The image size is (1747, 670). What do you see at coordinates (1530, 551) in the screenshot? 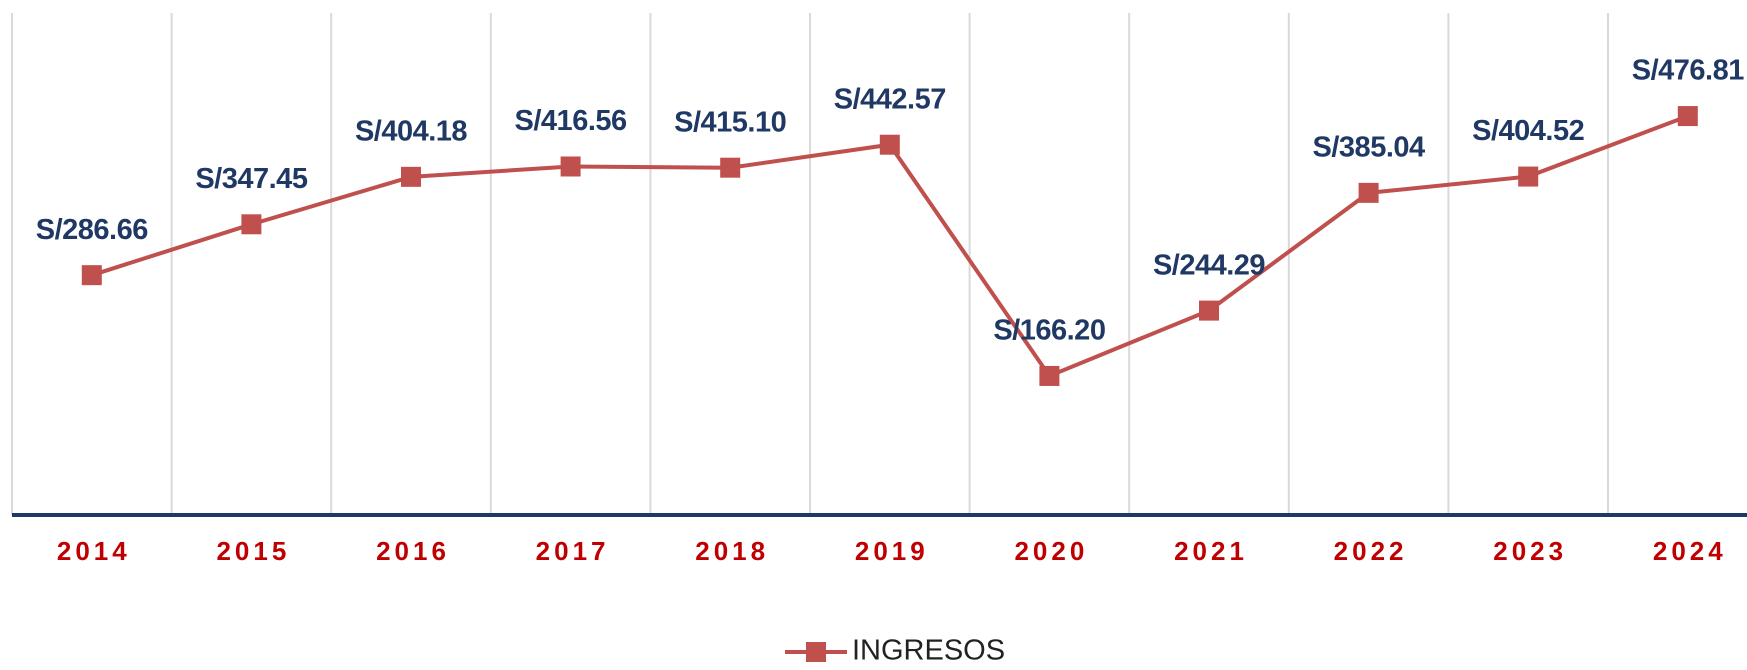
I see `x-tick-label: 2023` at bounding box center [1530, 551].